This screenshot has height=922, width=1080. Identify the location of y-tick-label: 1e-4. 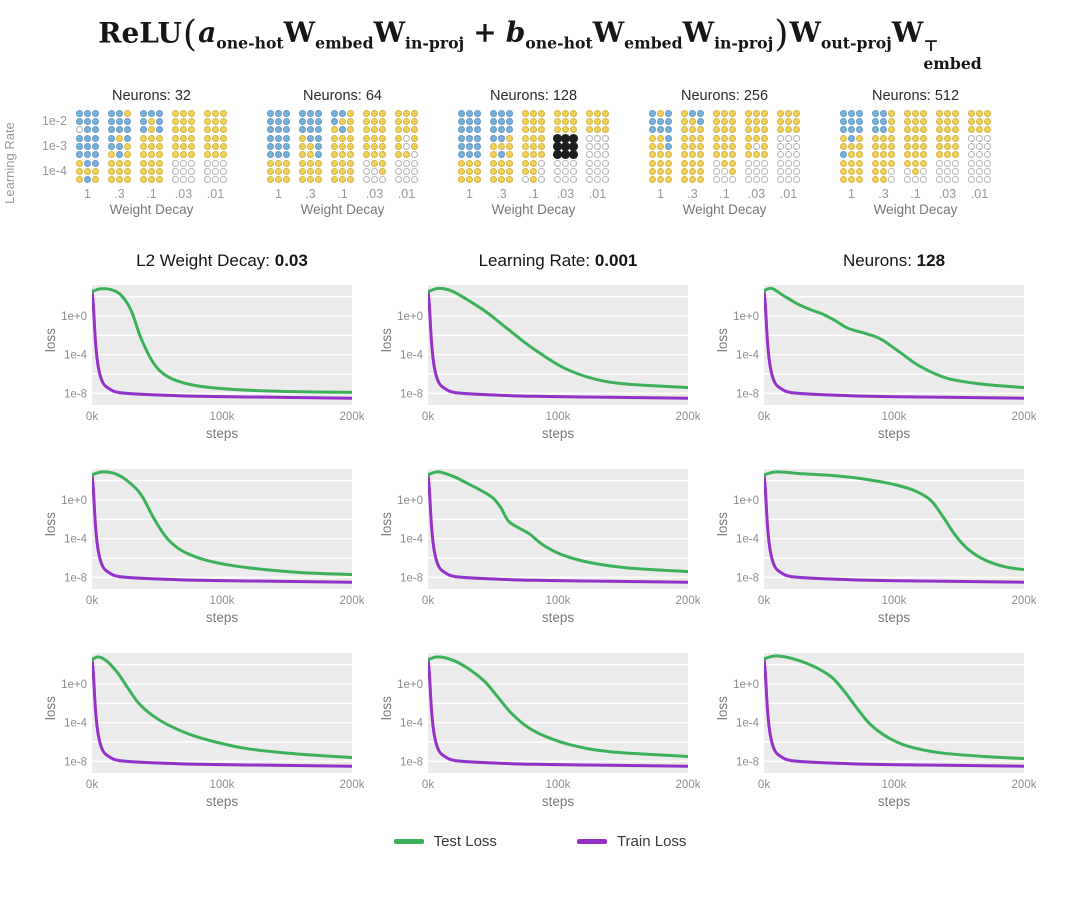
(76, 540).